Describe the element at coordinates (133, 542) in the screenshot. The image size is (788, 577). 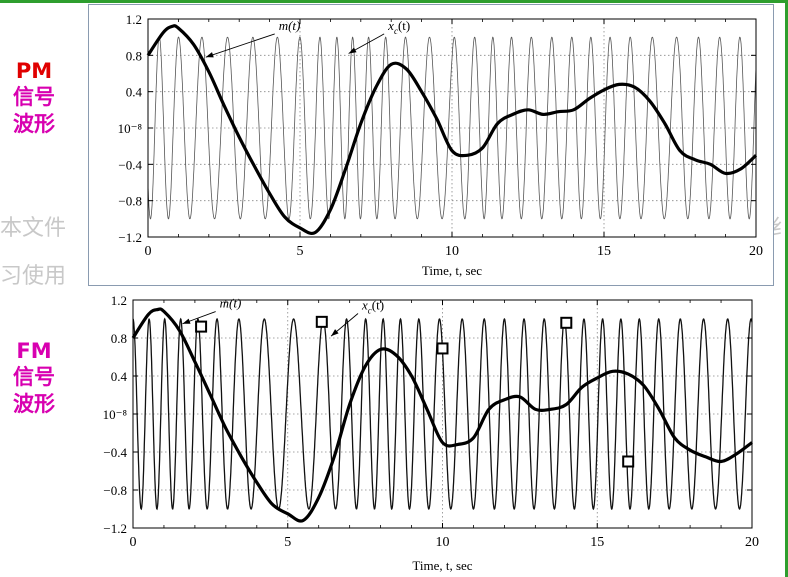
I see `fm-x-tick-label: 0` at that location.